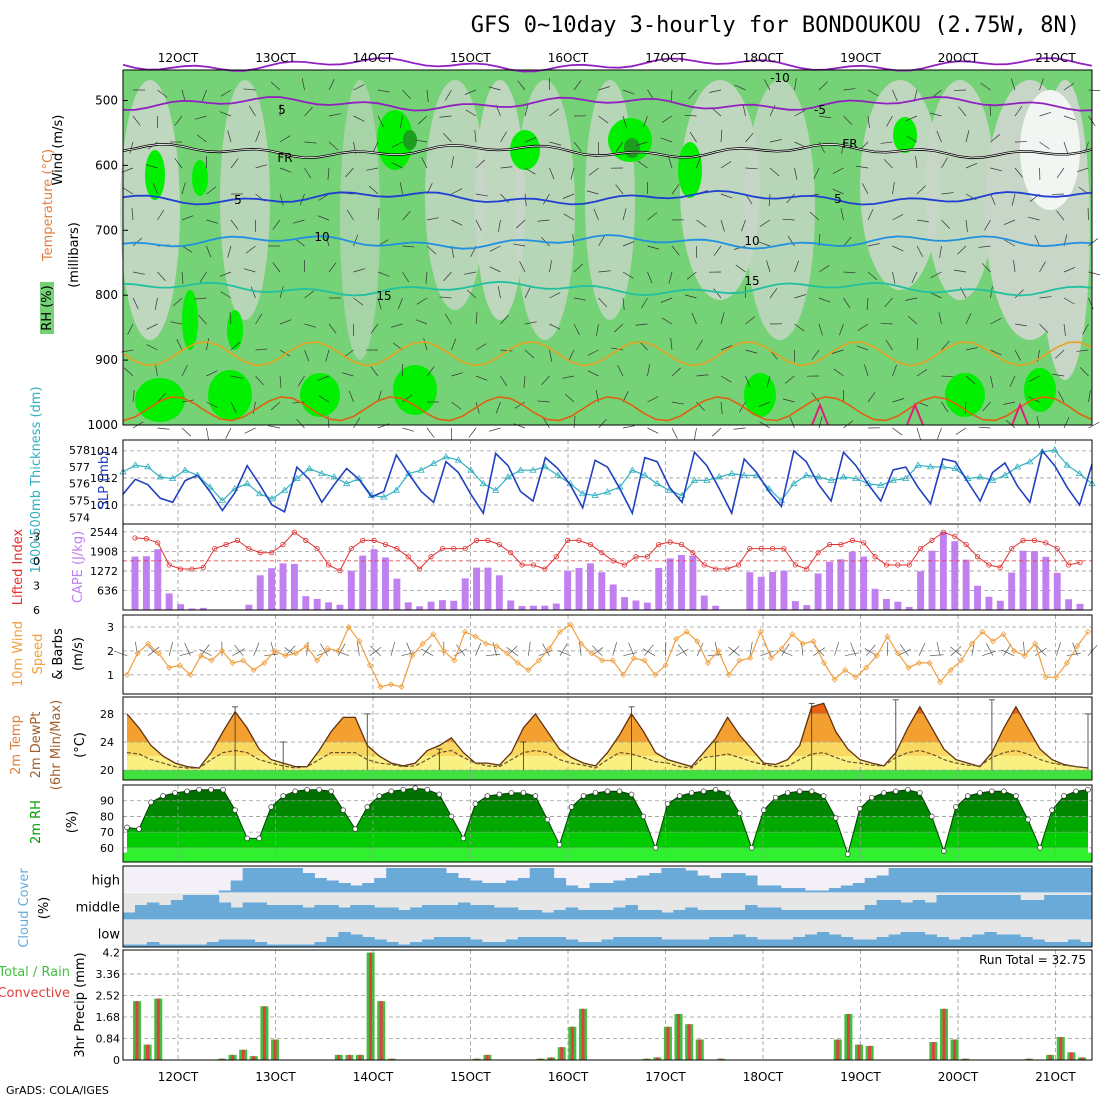  I want to click on isotherm-line-hot, so click(915, 414).